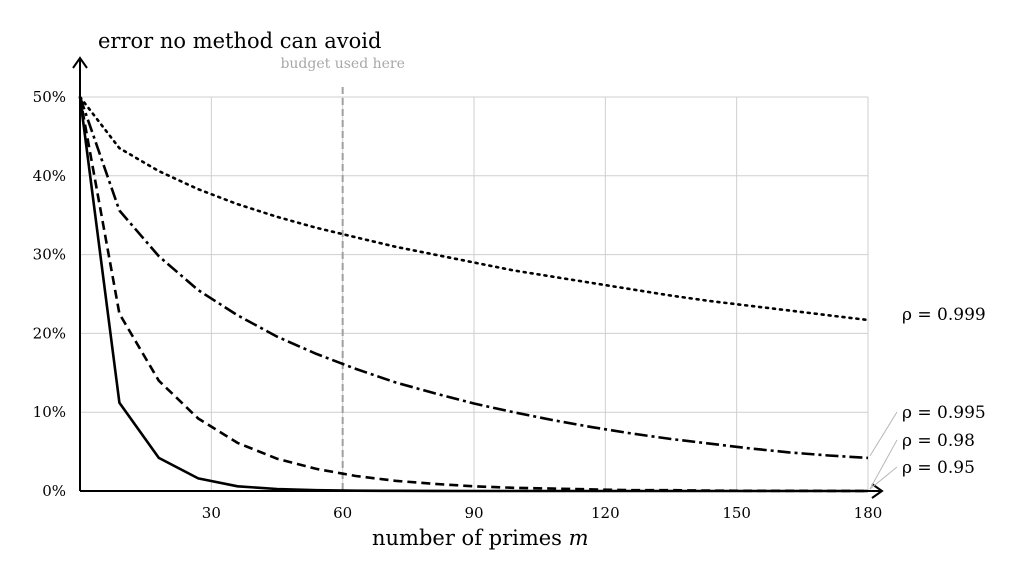 Image resolution: width=1022 pixels, height=580 pixels. Describe the element at coordinates (938, 441) in the screenshot. I see `series-label-2: ρ = 0.98` at that location.